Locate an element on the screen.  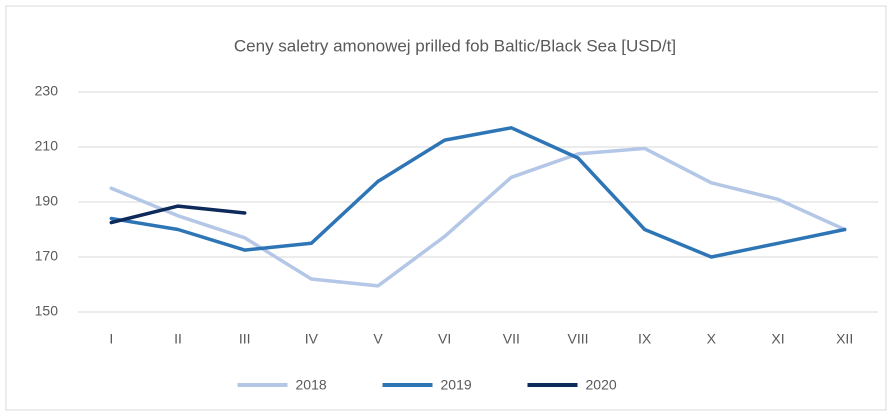
x-tick-label: VIII is located at coordinates (577, 339).